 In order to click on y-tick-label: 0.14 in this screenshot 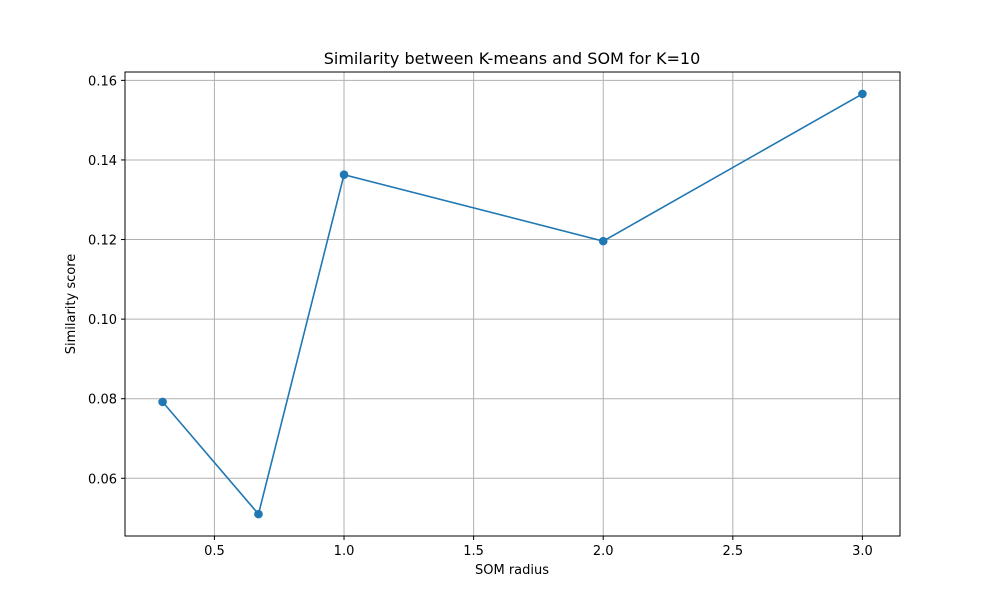, I will do `click(102, 161)`.